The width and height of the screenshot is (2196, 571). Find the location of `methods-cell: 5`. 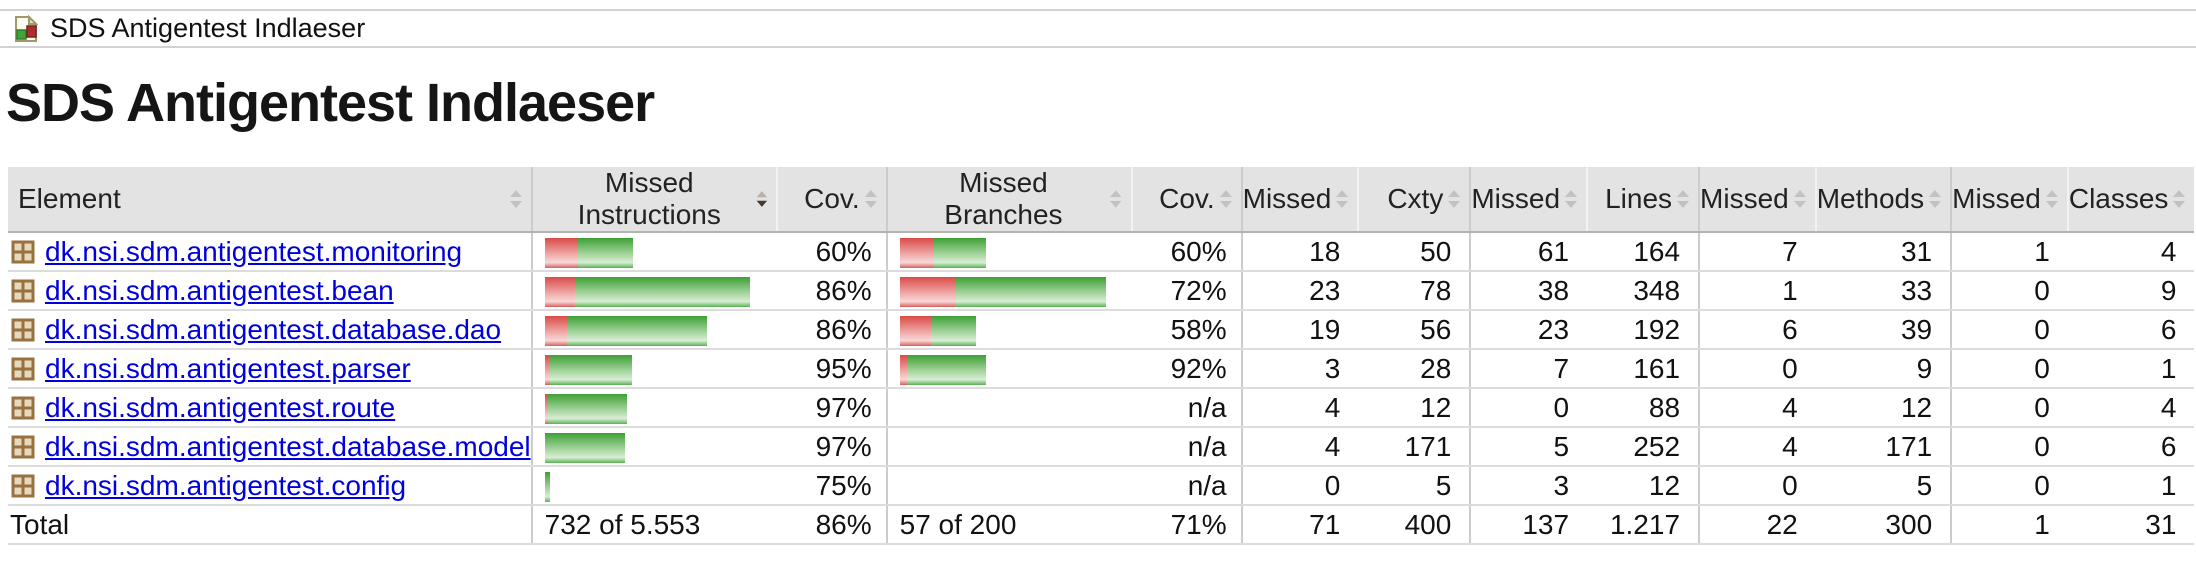

methods-cell: 5 is located at coordinates (1884, 486).